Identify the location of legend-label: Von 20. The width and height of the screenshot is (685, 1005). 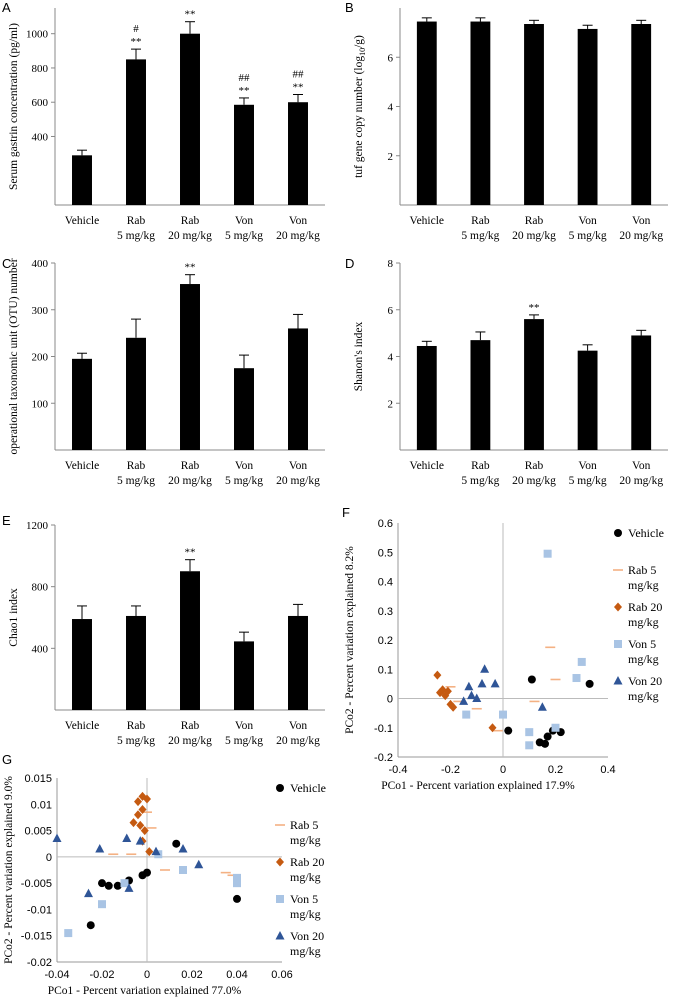
(307, 936).